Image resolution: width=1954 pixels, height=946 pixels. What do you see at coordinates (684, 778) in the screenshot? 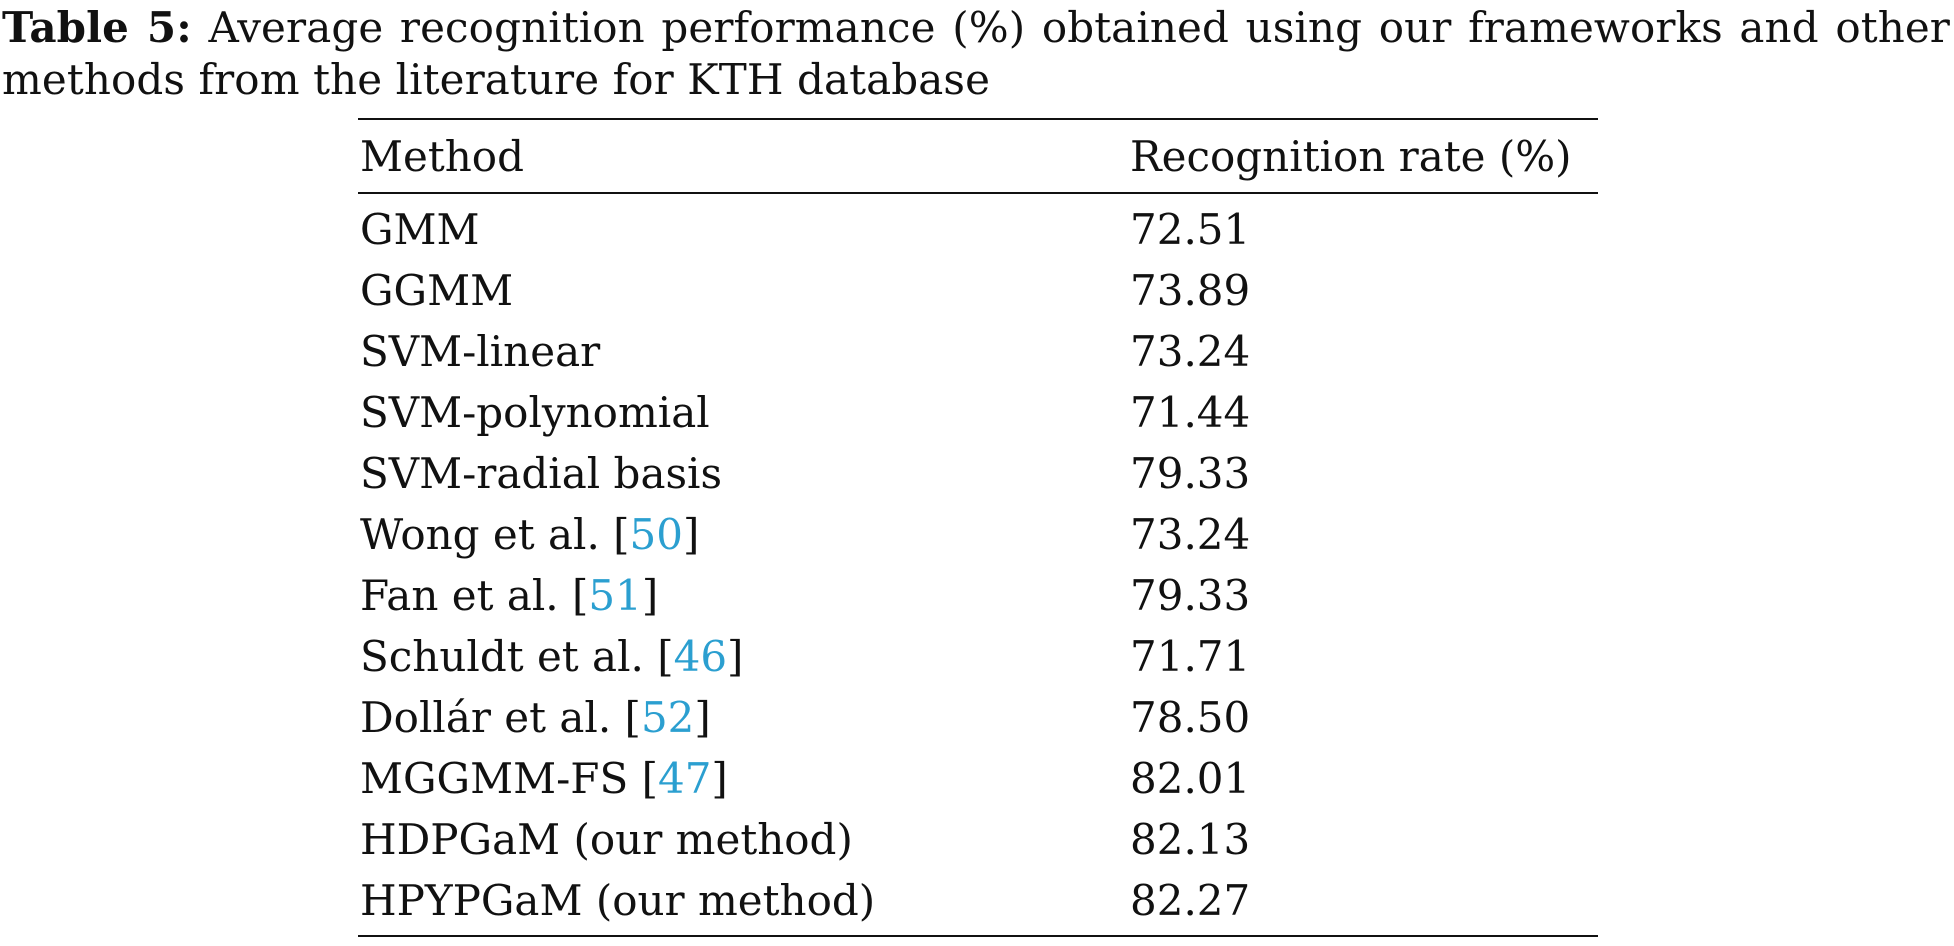
I see `citation-link: 47` at bounding box center [684, 778].